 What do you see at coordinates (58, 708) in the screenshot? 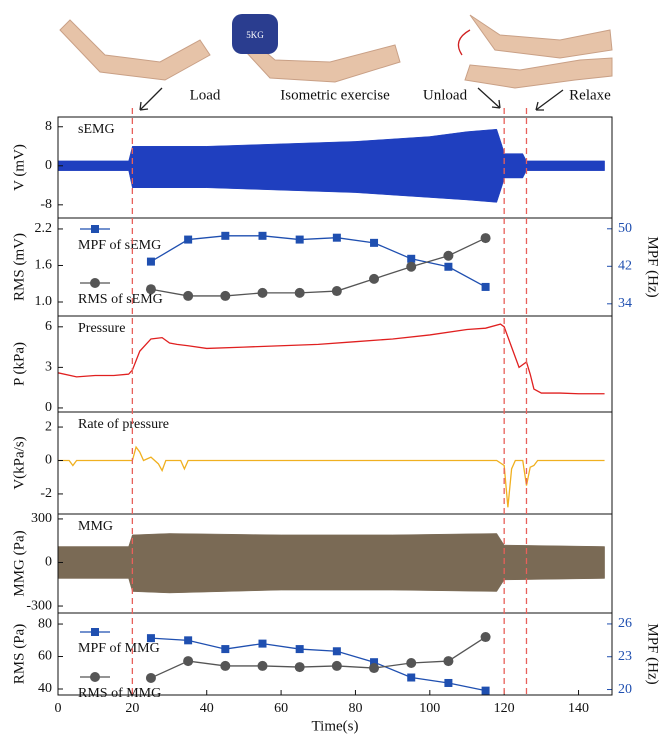
I see `x-tick-label: 0` at bounding box center [58, 708].